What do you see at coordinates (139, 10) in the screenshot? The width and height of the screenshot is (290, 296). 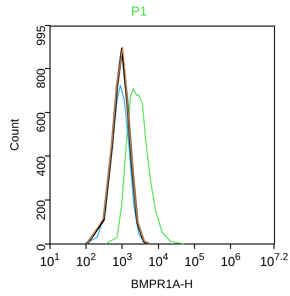 I see `chart-title: P1` at bounding box center [139, 10].